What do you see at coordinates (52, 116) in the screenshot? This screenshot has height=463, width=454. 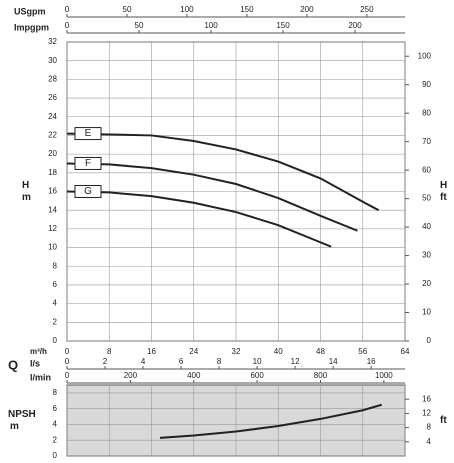 I see `y-tick-label: 24` at bounding box center [52, 116].